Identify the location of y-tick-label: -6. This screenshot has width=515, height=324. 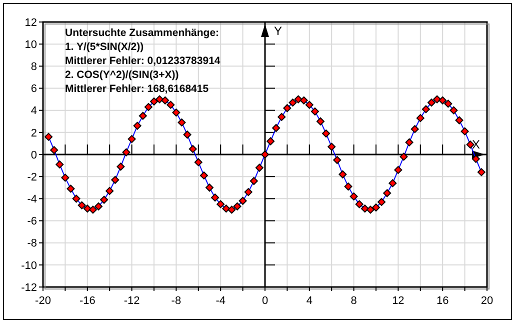
(32, 222).